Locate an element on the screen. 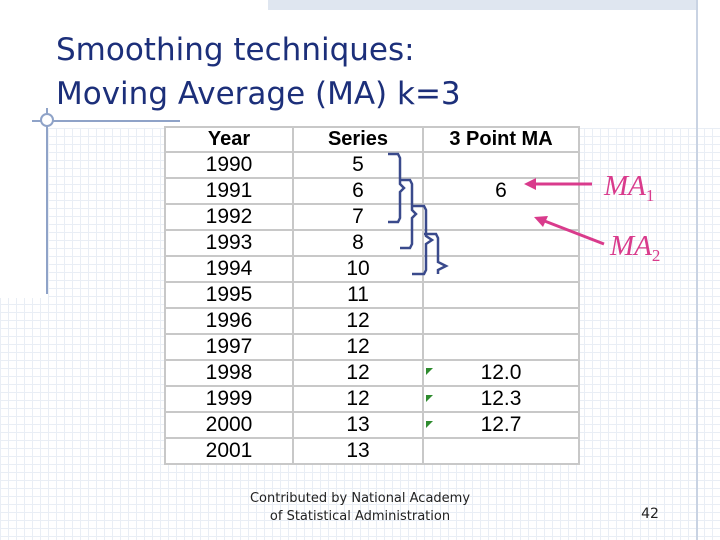 The image size is (720, 540). table-header-row: Year Series 3 Point MA is located at coordinates (372, 139).